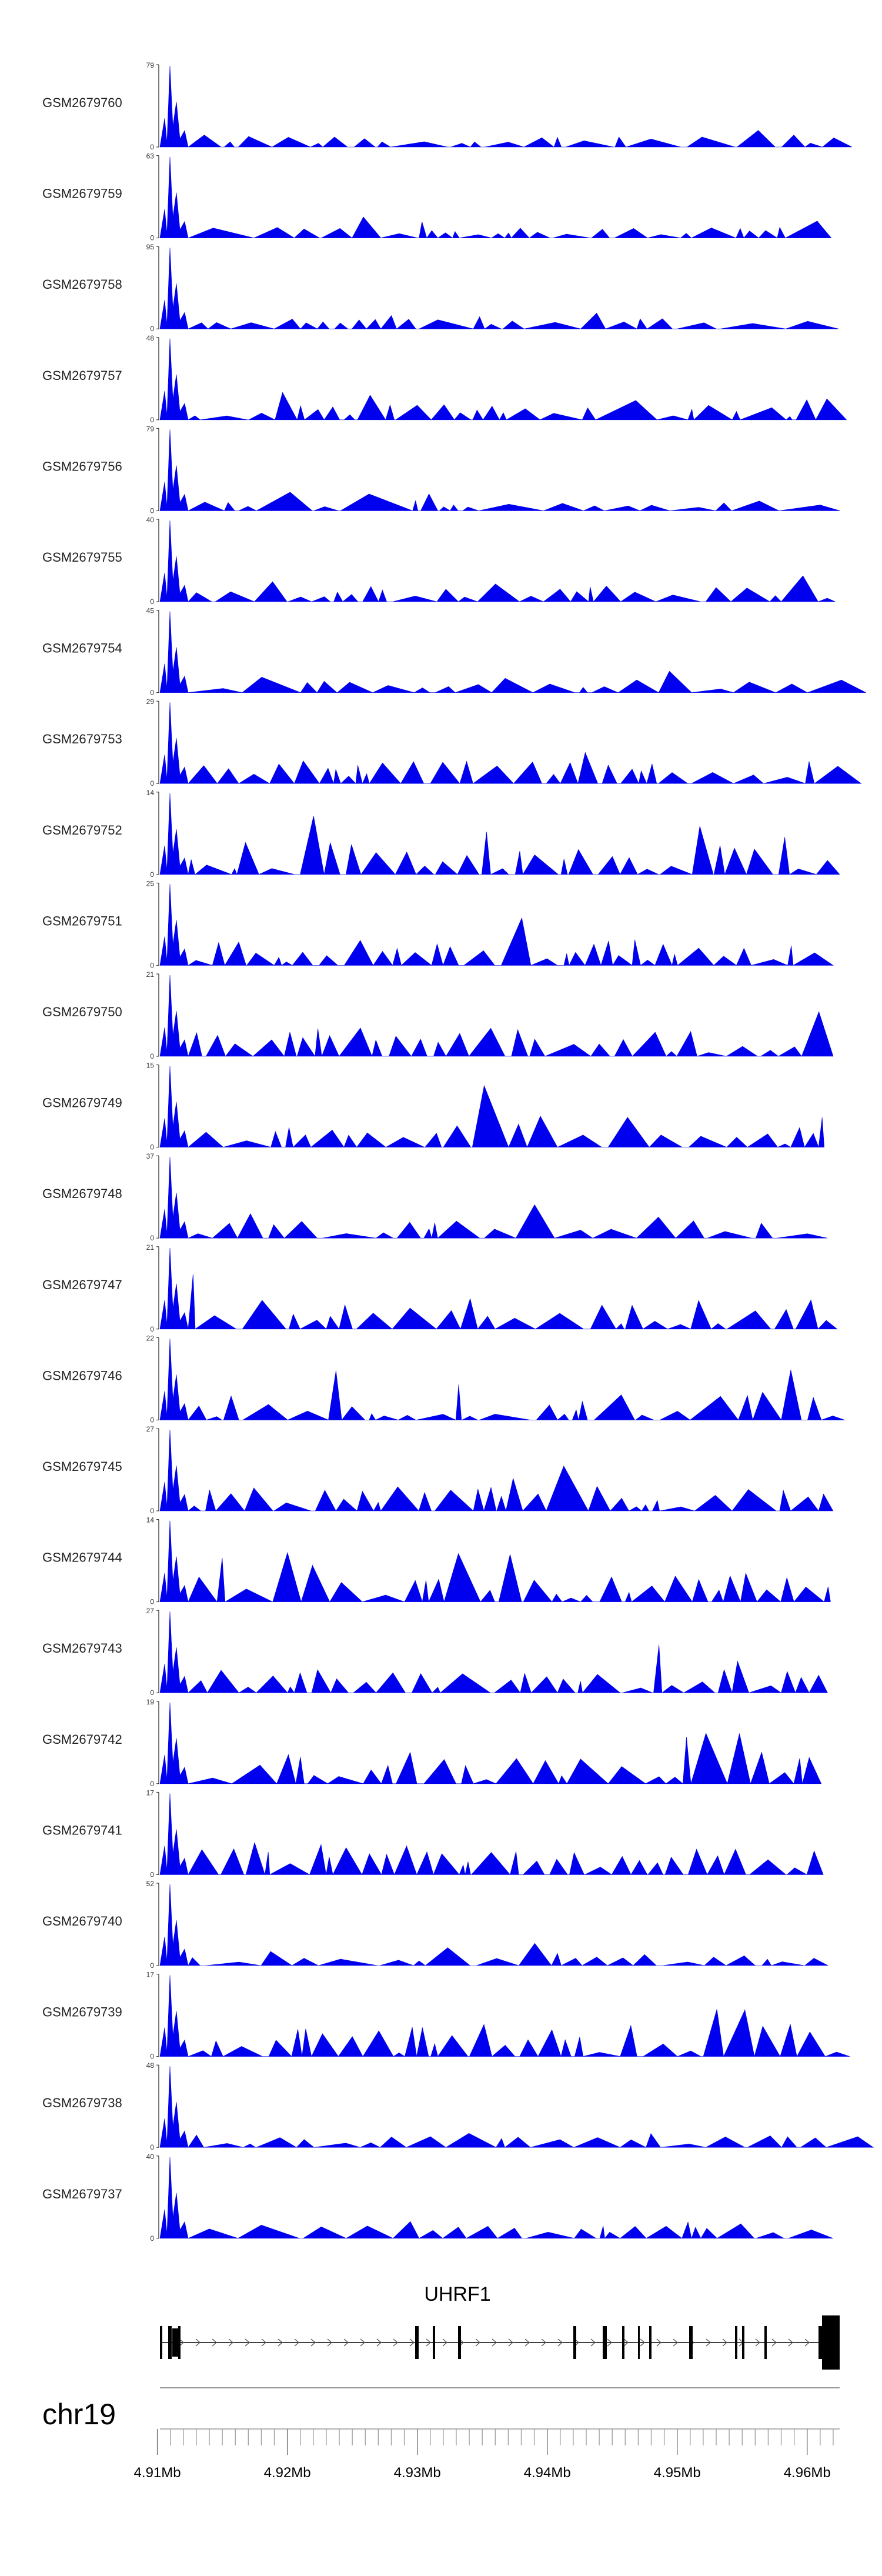 This screenshot has height=2576, width=882. Describe the element at coordinates (150, 429) in the screenshot. I see `y-max-label: 79` at that location.